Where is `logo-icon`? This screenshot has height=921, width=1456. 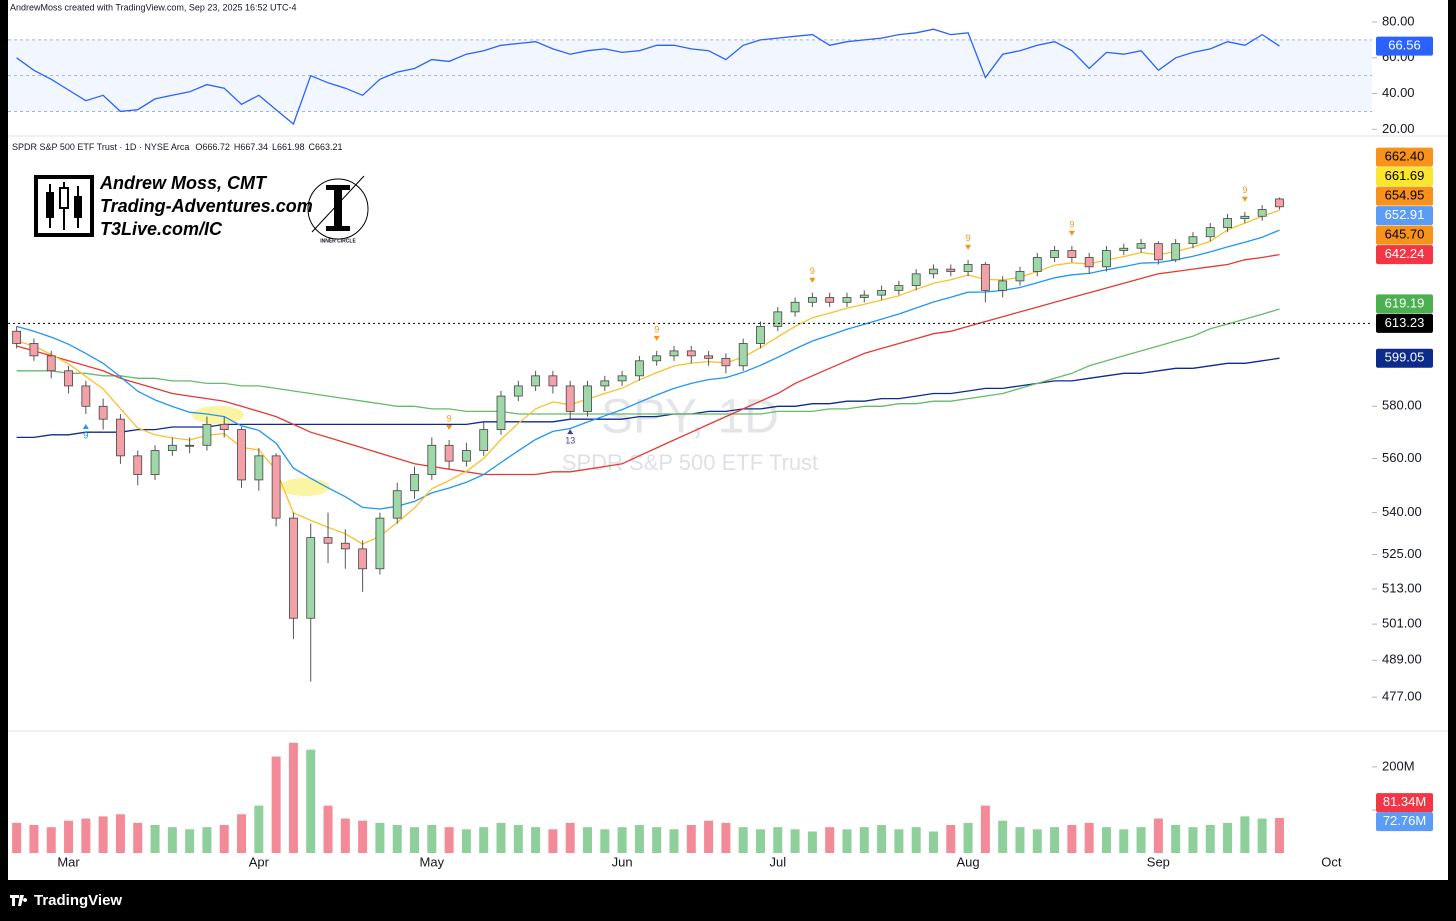
logo-icon is located at coordinates (201, 207).